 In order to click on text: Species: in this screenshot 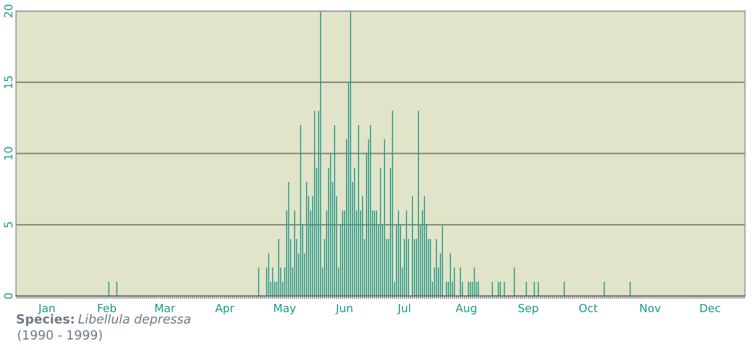, I will do `click(45, 320)`.